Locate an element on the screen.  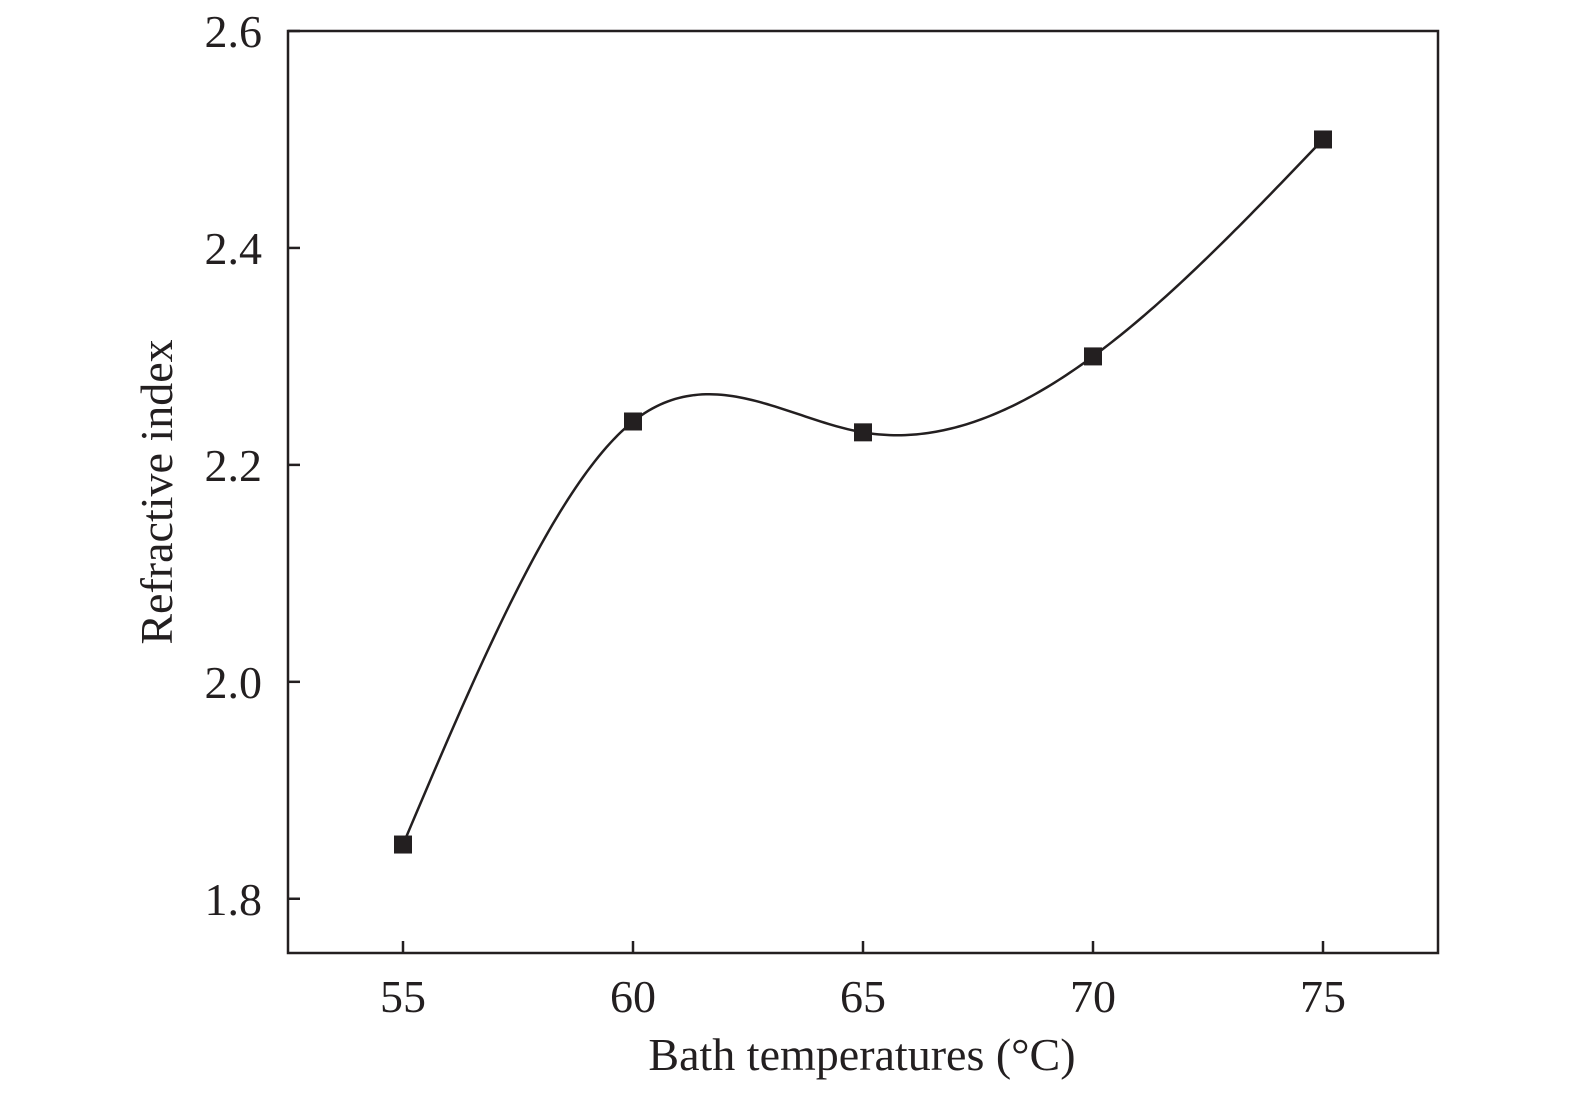
y-tick-label: 2.4 is located at coordinates (234, 248).